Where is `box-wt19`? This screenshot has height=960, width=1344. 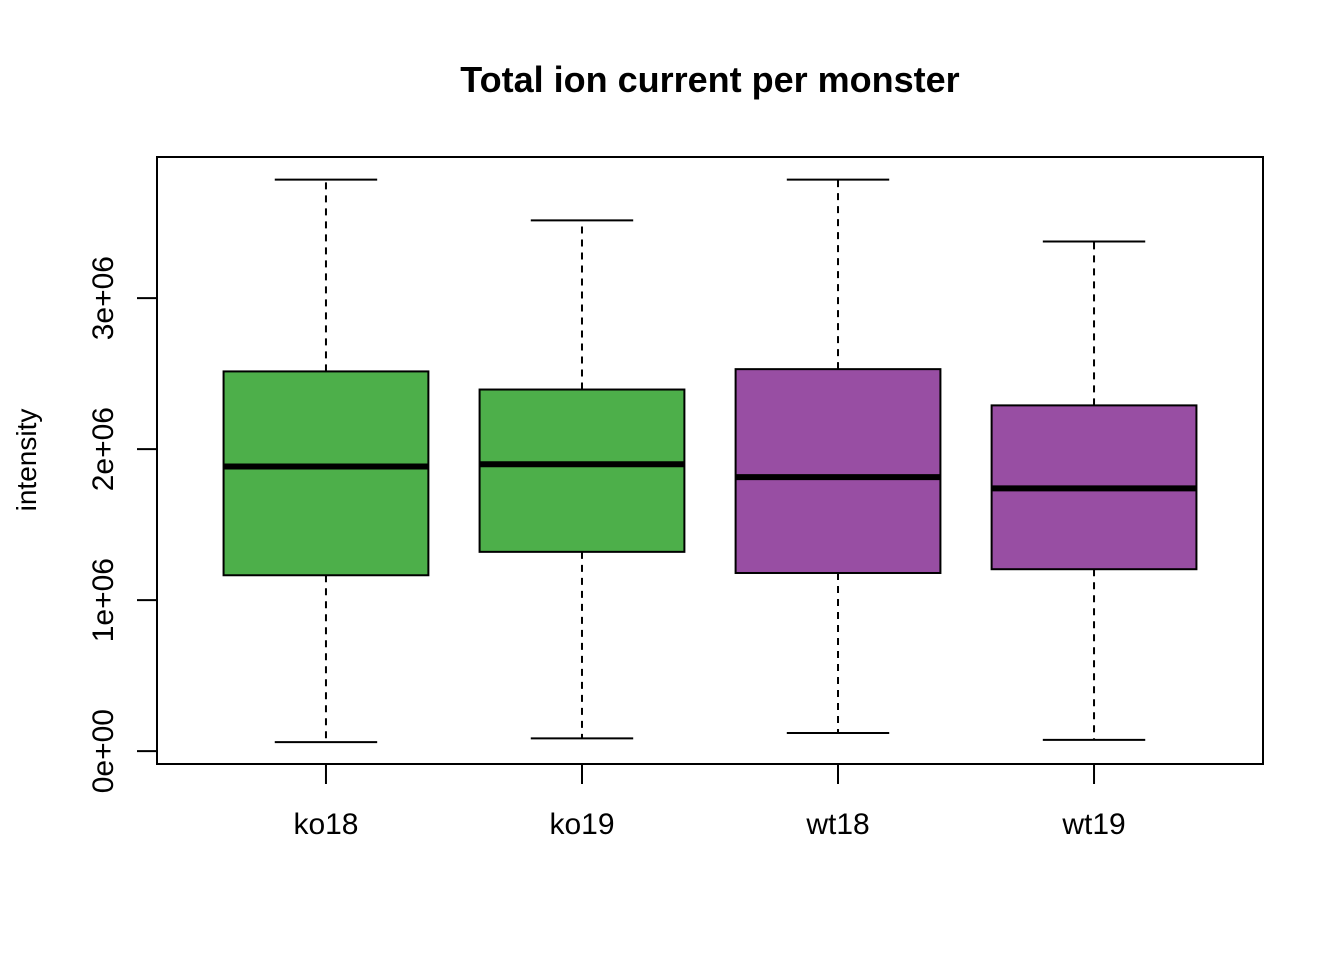
box-wt19 is located at coordinates (1094, 490).